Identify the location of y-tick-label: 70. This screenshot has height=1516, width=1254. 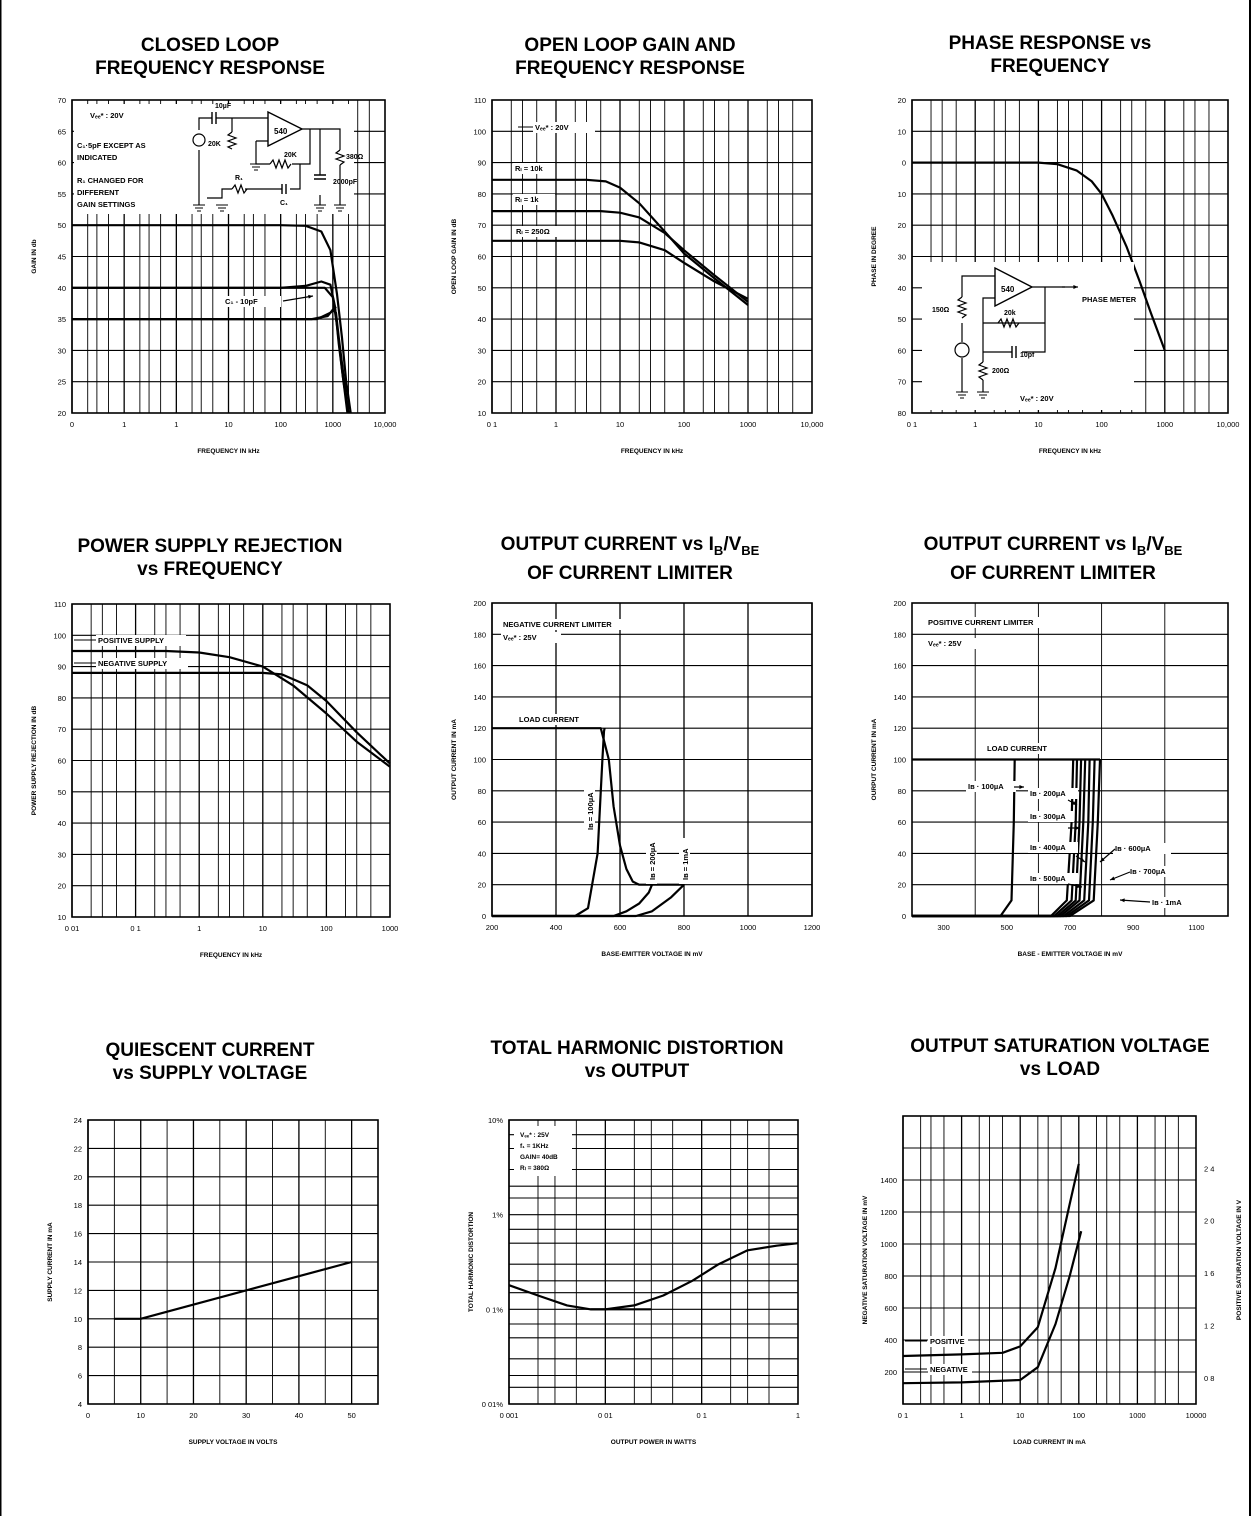
(62, 100).